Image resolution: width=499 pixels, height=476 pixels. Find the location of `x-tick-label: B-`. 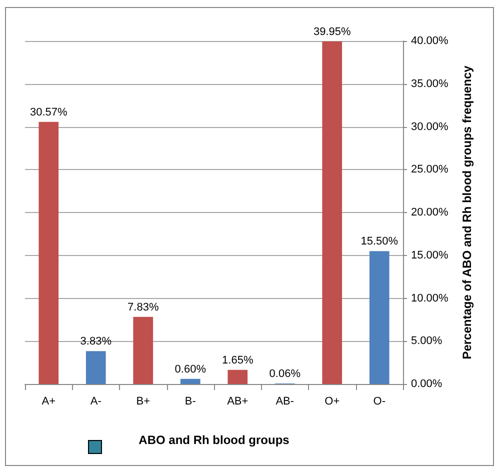

x-tick-label: B- is located at coordinates (190, 402).